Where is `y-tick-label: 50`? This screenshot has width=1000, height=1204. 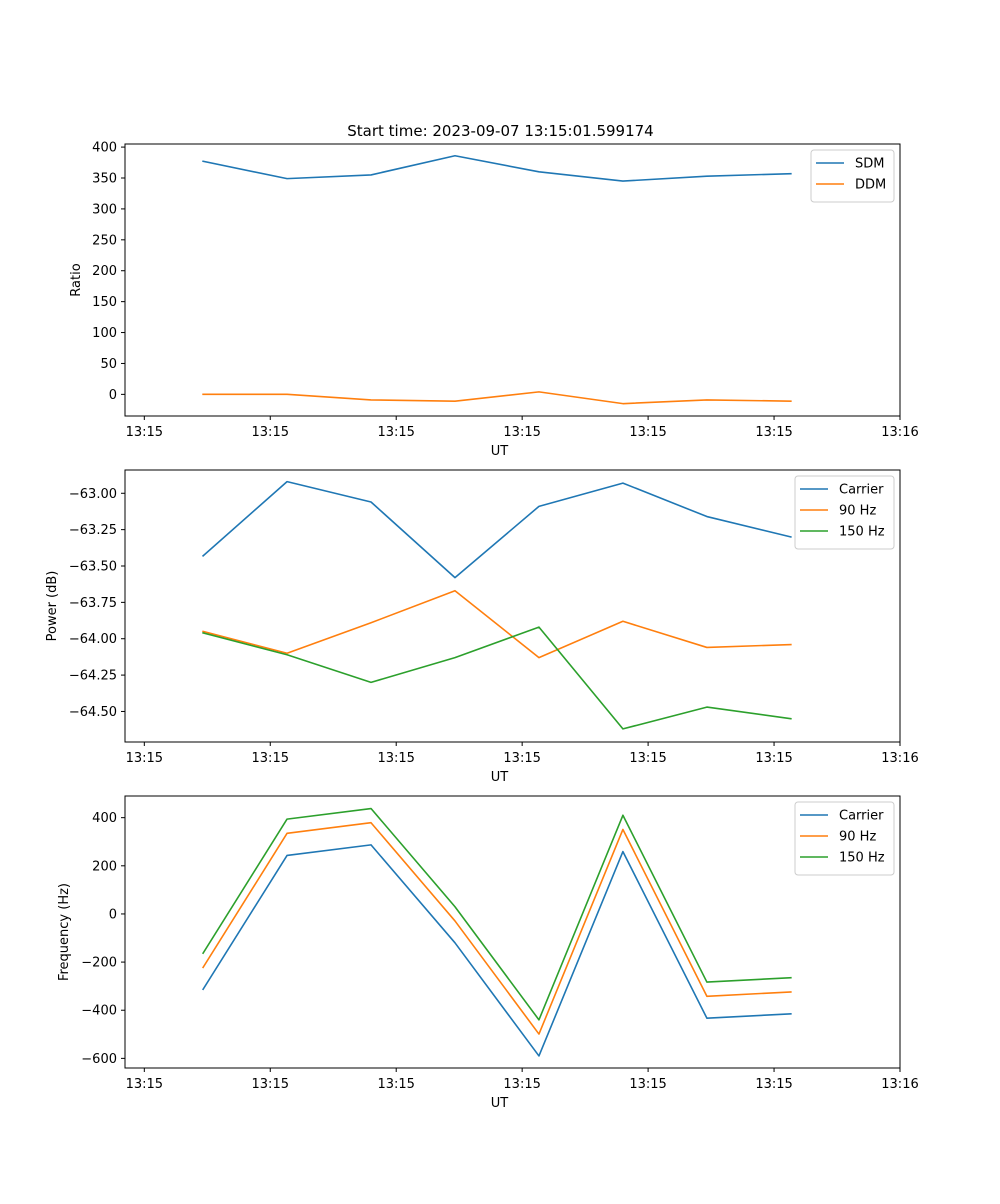 y-tick-label: 50 is located at coordinates (108, 364).